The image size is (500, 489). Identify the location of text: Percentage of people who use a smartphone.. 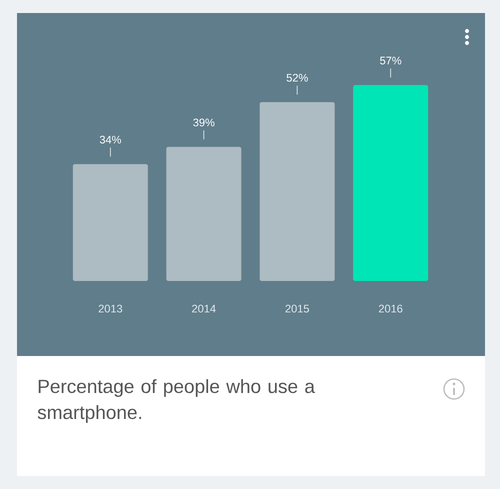
(176, 401).